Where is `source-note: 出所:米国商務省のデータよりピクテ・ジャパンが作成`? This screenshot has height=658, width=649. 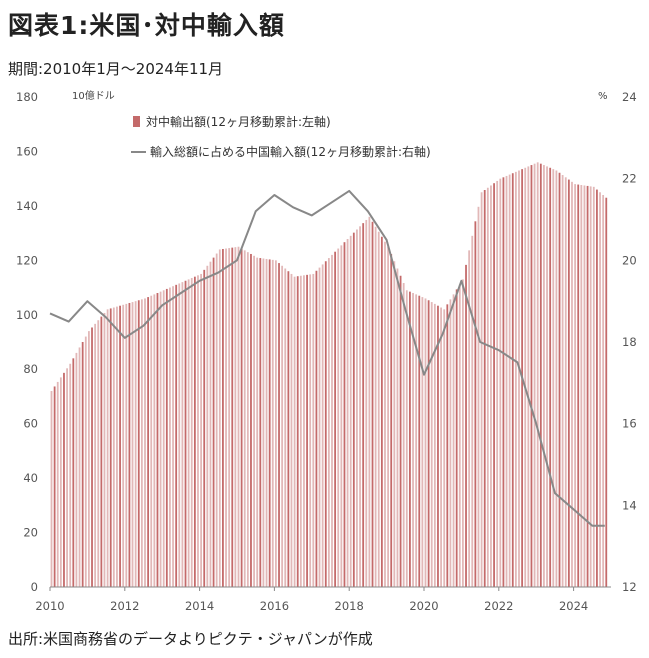
source-note: 出所:米国商務省のデータよりピクテ・ジャパンが作成 is located at coordinates (190, 639).